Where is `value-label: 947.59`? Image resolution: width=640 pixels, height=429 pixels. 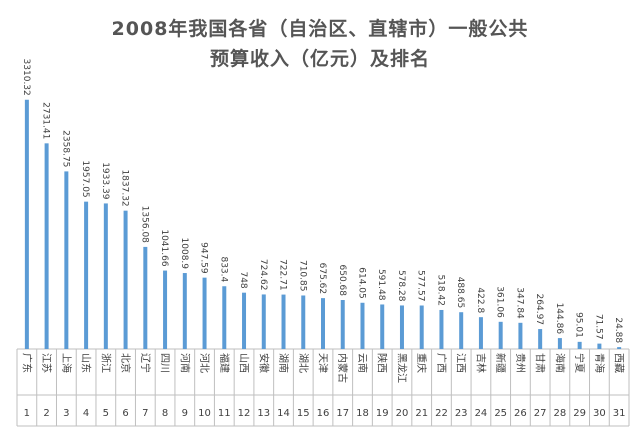
value-label: 947.59 is located at coordinates (204, 258).